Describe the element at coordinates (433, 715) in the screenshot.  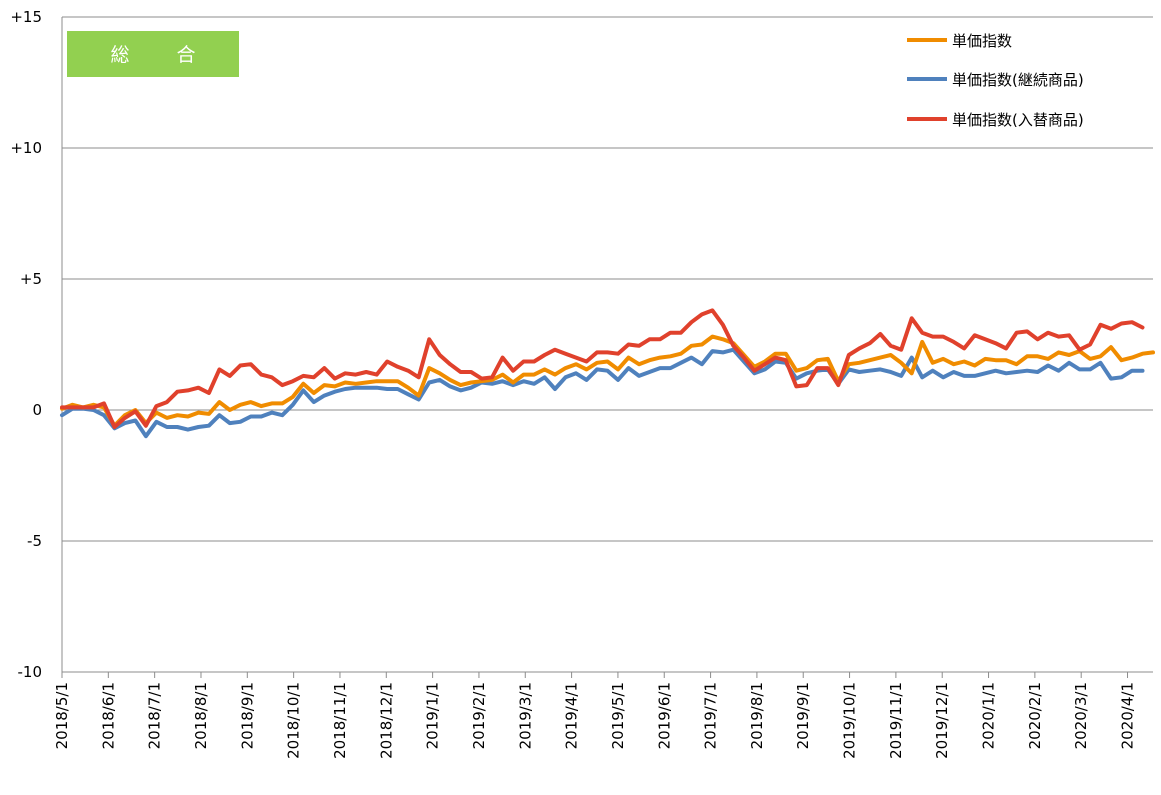
I see `x-tick-label: 2019/1/1` at that location.